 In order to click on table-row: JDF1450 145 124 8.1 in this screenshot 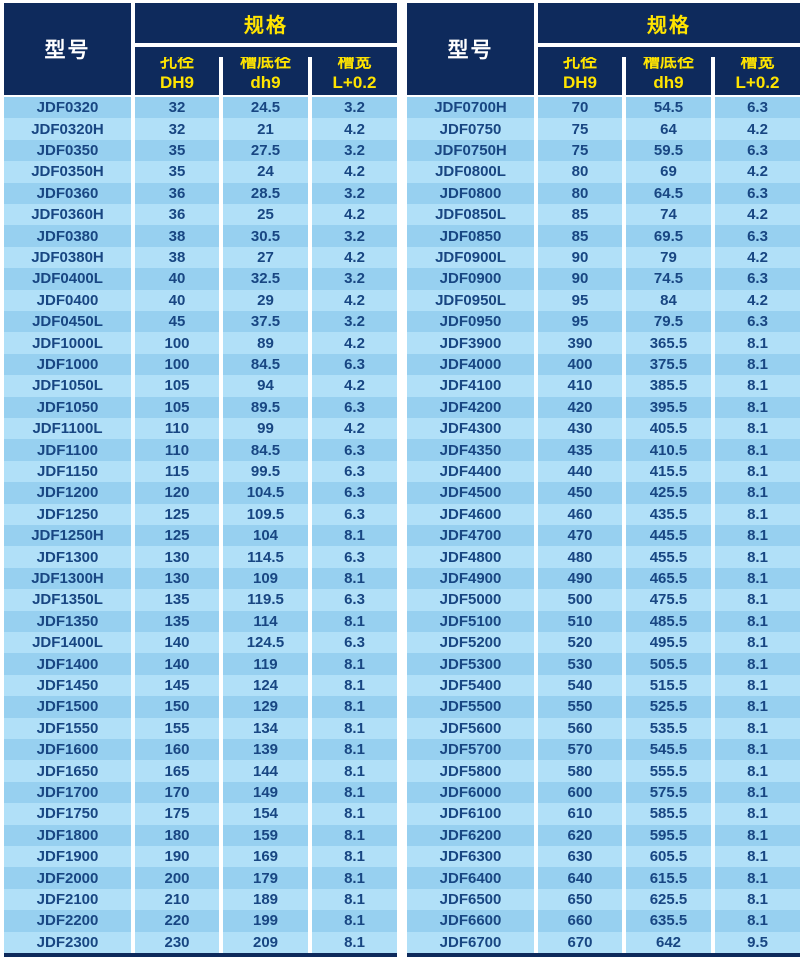, I will do `click(200, 685)`.